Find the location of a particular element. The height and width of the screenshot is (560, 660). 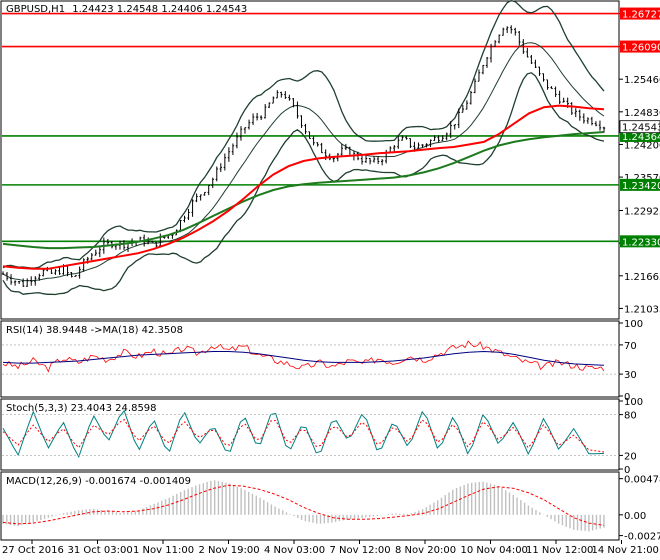

macd-signal-line is located at coordinates (303, 505).